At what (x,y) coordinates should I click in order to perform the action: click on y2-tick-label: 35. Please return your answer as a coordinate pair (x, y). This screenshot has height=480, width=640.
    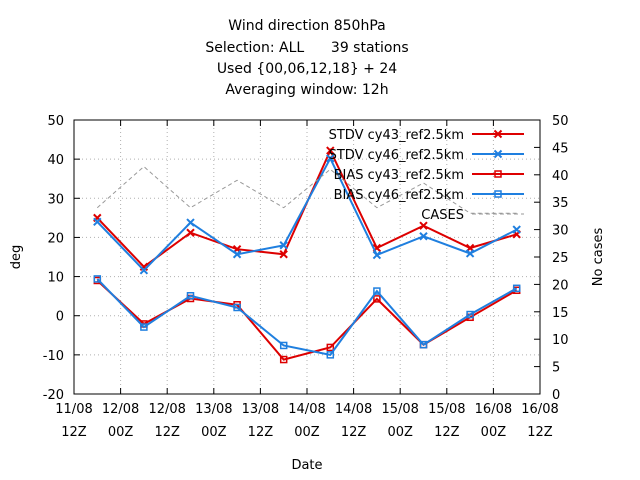
    Looking at the image, I should click on (560, 203).